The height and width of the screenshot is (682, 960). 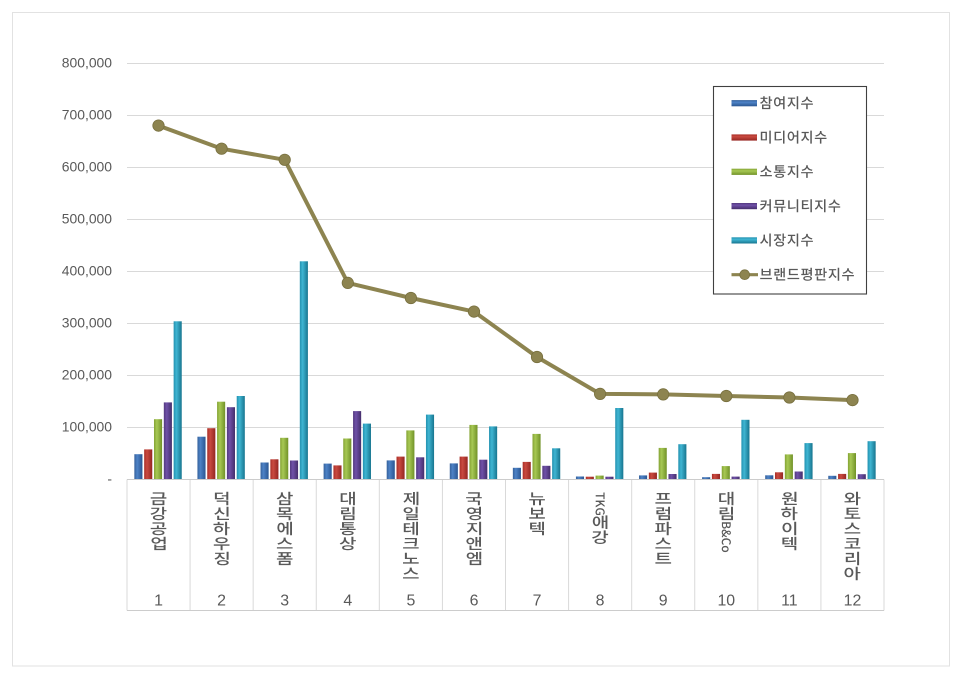 What do you see at coordinates (663, 601) in the screenshot?
I see `svg-text: 9` at bounding box center [663, 601].